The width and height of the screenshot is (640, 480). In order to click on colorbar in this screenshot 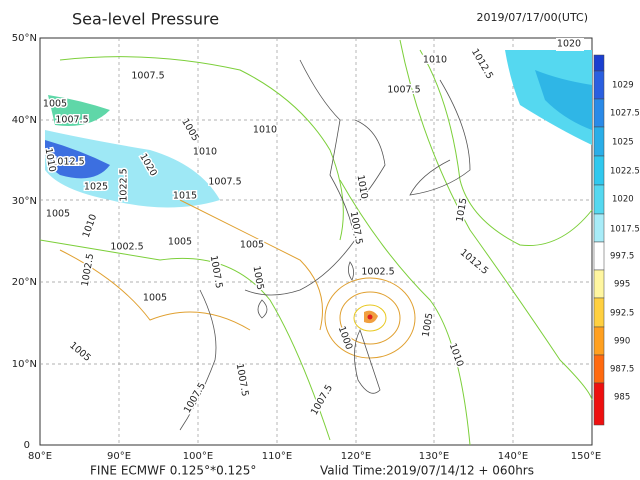, I will do `click(599, 240)`.